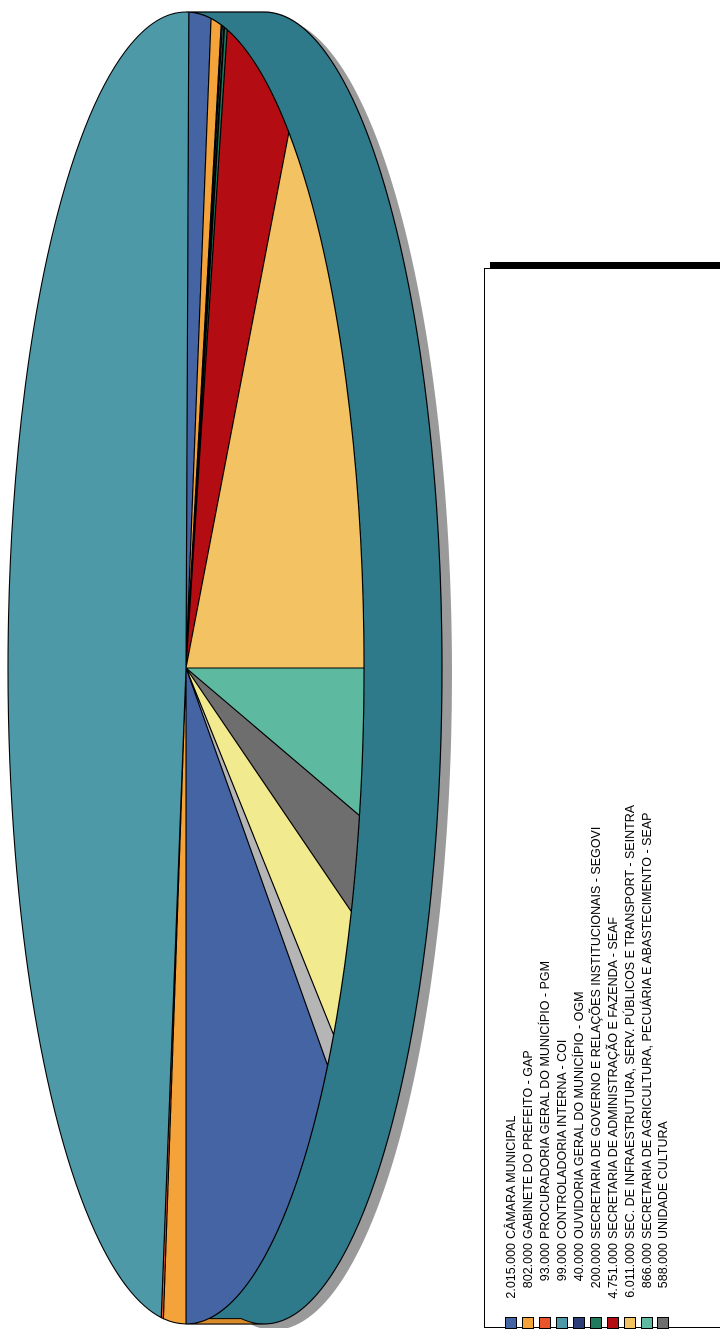 This screenshot has height=1329, width=720. I want to click on legend-value: 99.000, so click(562, 1262).